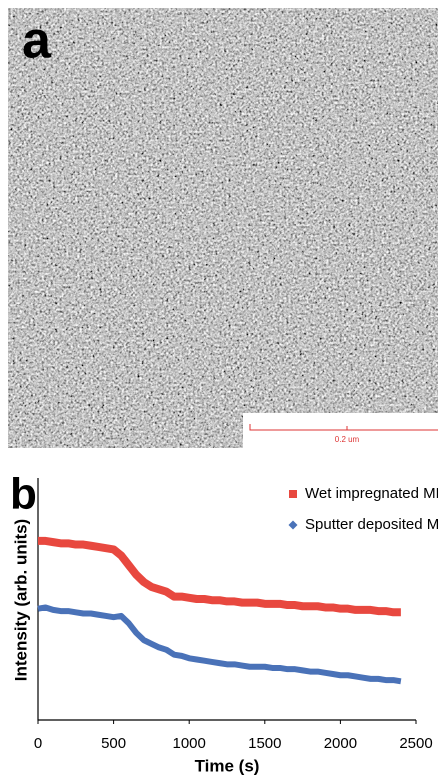 The height and width of the screenshot is (776, 438). Describe the element at coordinates (371, 524) in the screenshot. I see `legend-label: Sputter deposited MFI` at that location.